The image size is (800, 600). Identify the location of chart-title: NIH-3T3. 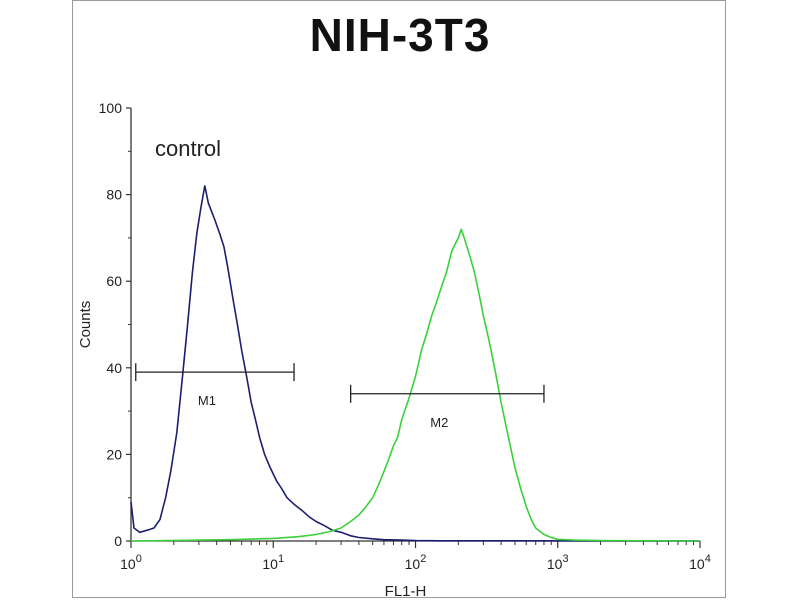
(400, 35).